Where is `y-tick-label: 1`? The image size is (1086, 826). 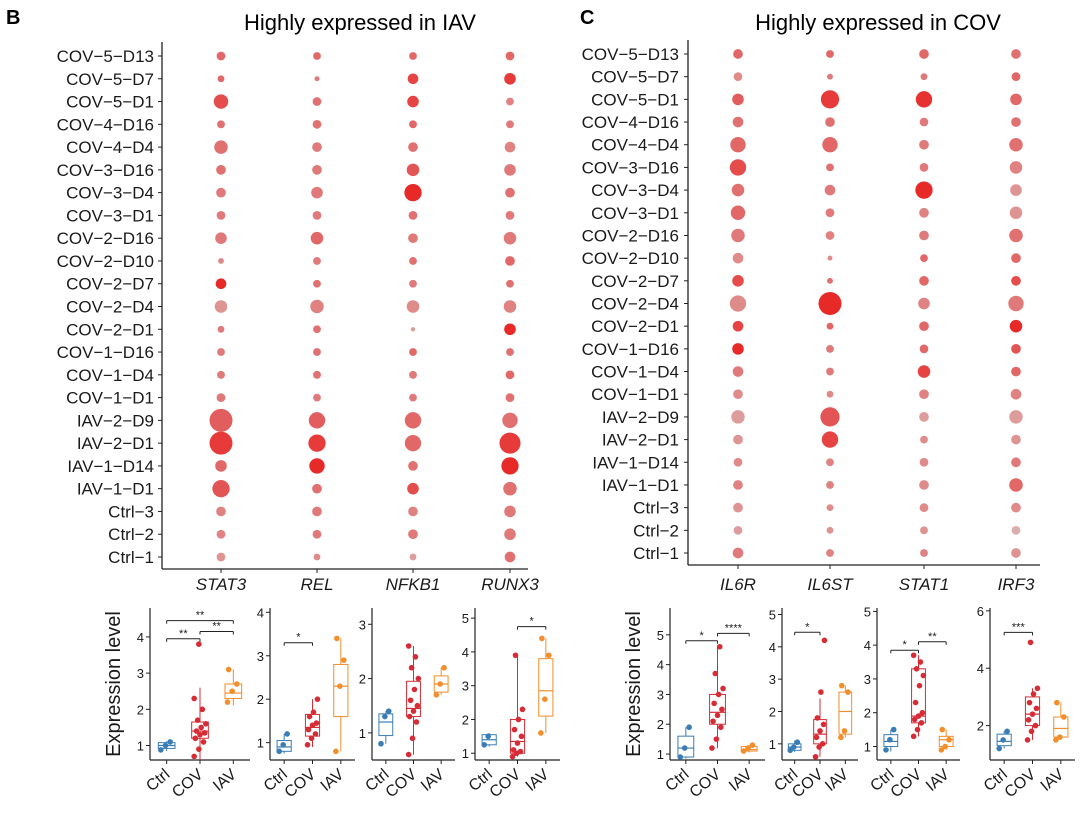
y-tick-label: 1 is located at coordinates (260, 743).